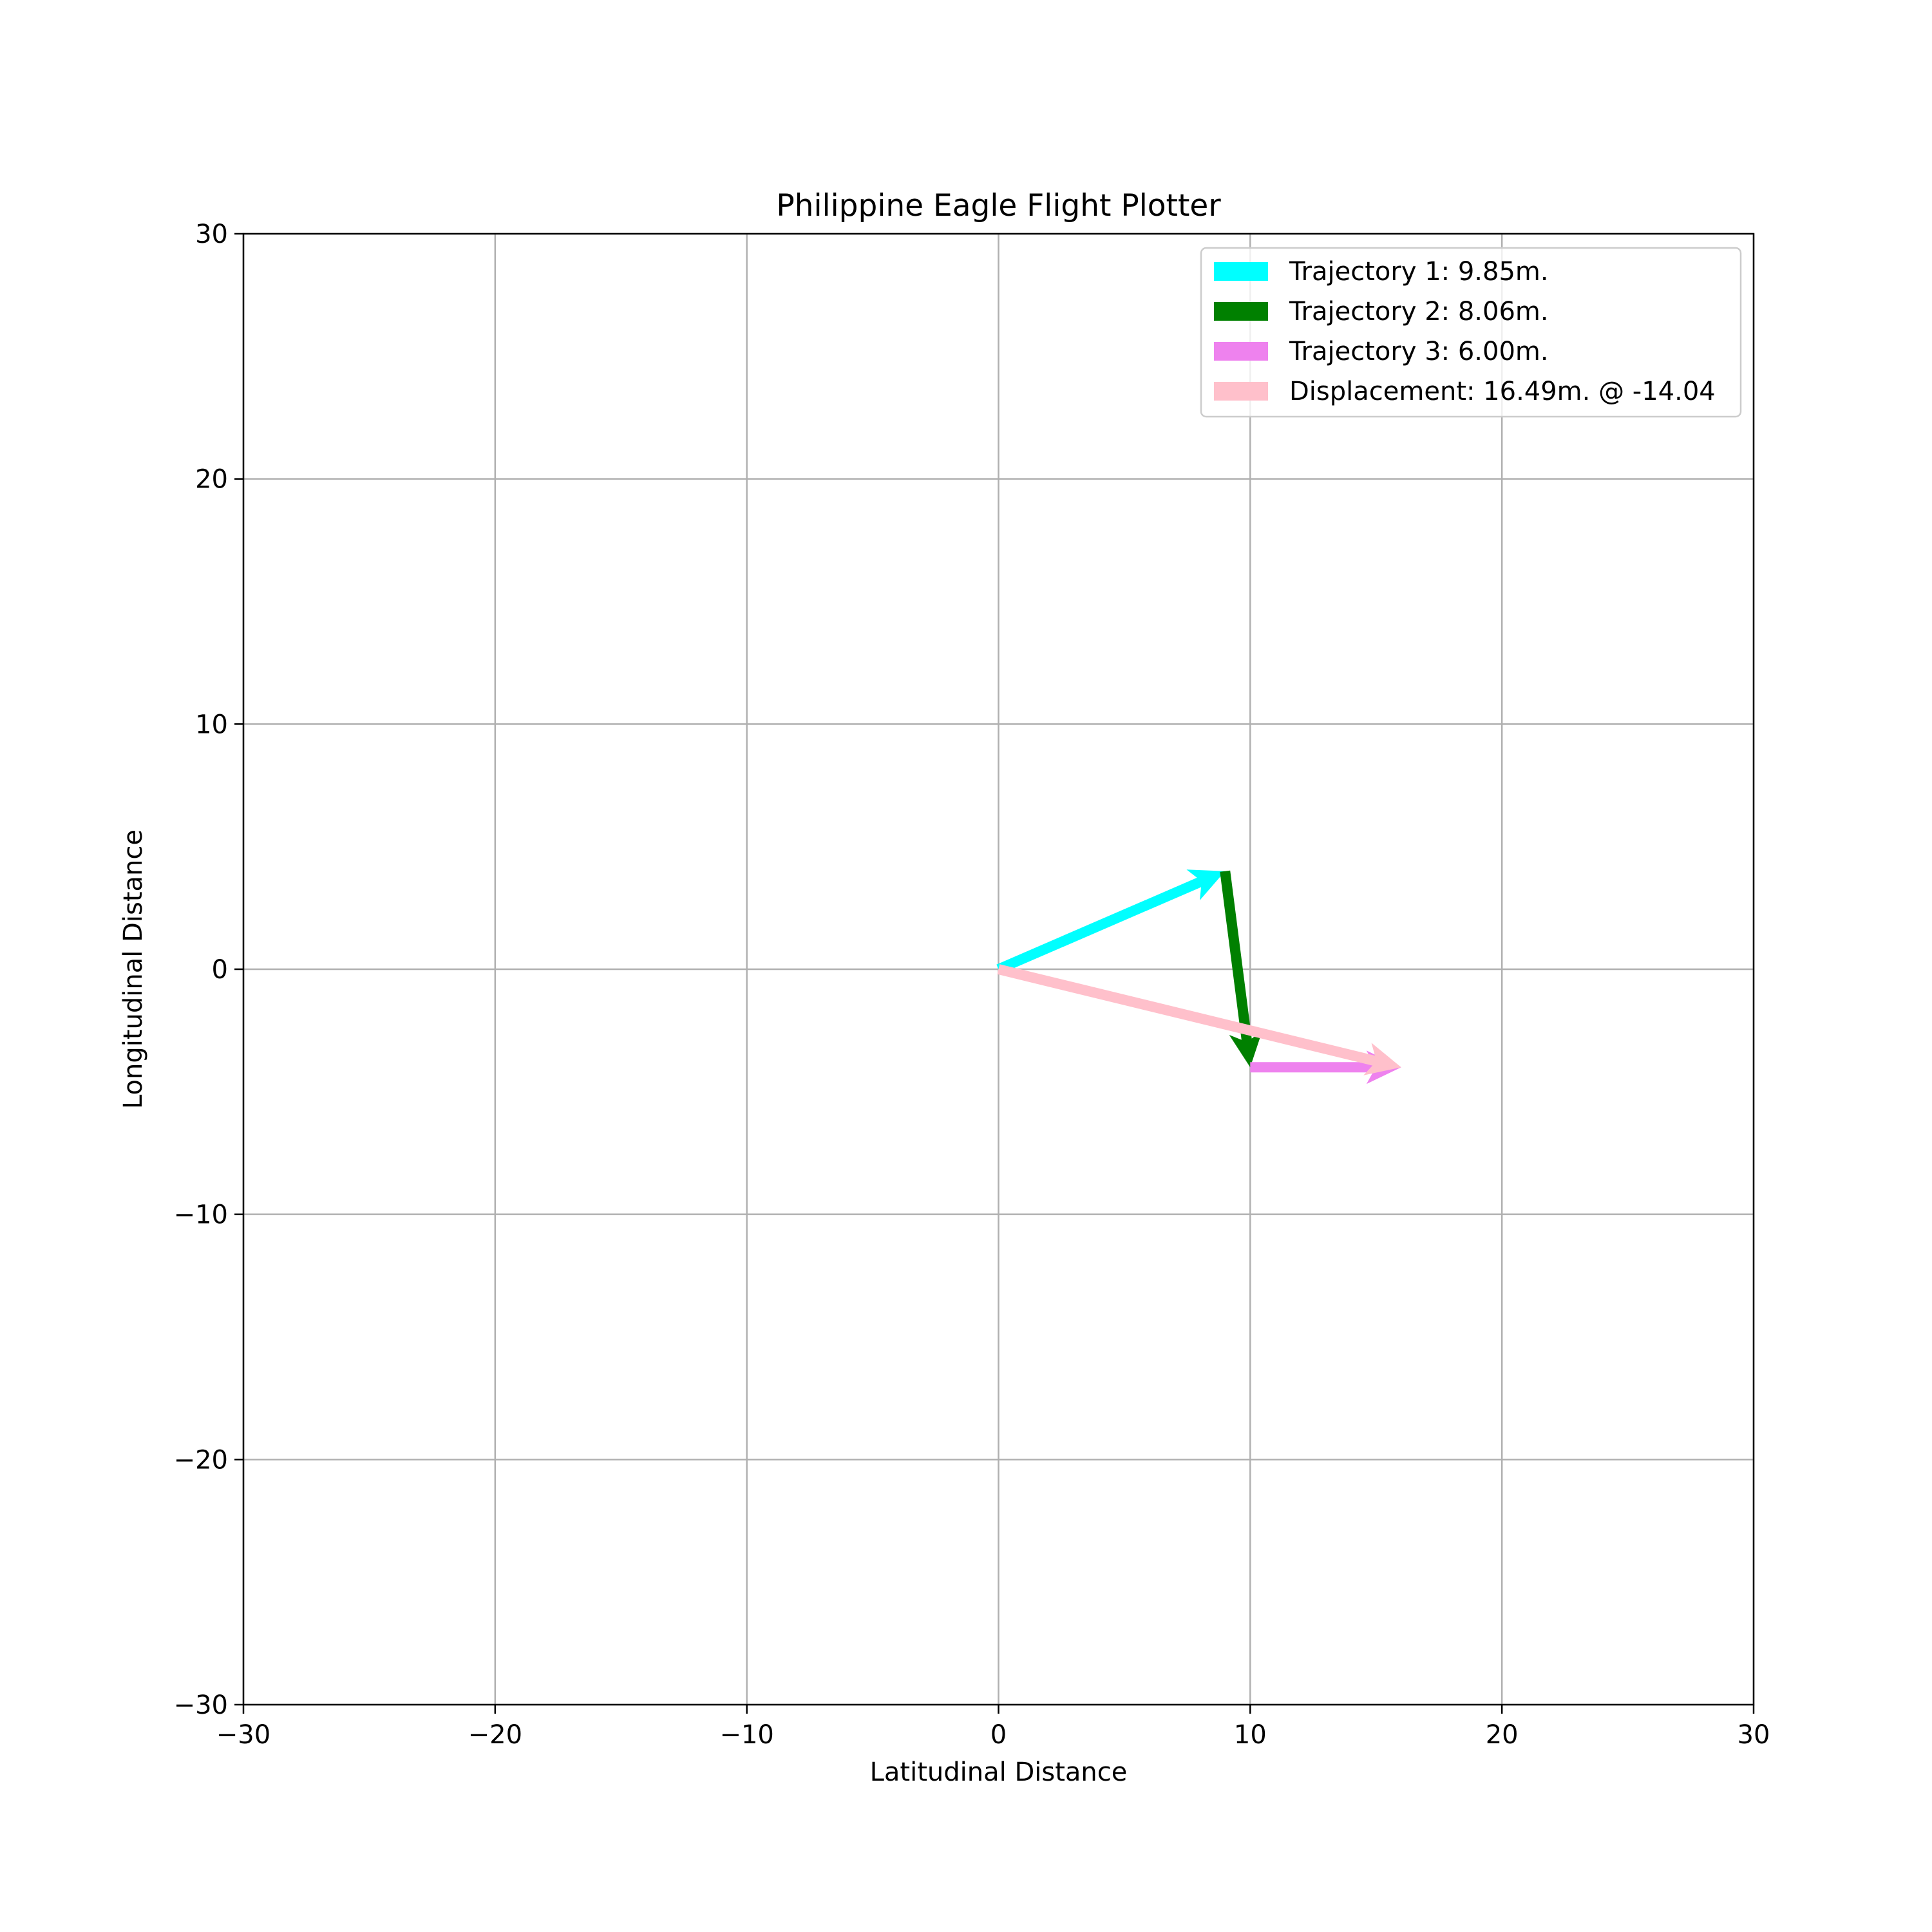  I want to click on y-tick-label: 0, so click(220, 970).